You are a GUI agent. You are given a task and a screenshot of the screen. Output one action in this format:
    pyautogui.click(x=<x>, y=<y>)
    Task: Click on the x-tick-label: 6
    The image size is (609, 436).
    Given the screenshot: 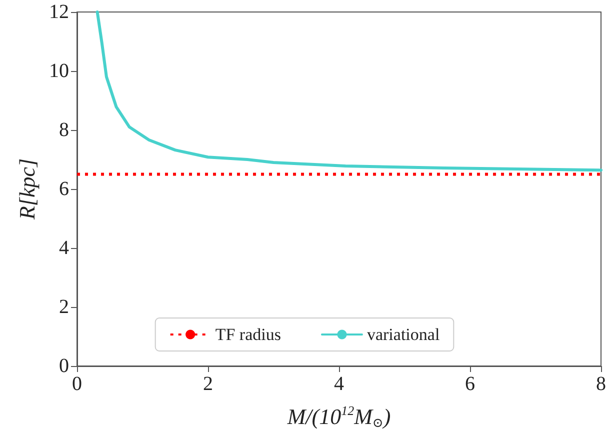 What is the action you would take?
    pyautogui.click(x=470, y=384)
    